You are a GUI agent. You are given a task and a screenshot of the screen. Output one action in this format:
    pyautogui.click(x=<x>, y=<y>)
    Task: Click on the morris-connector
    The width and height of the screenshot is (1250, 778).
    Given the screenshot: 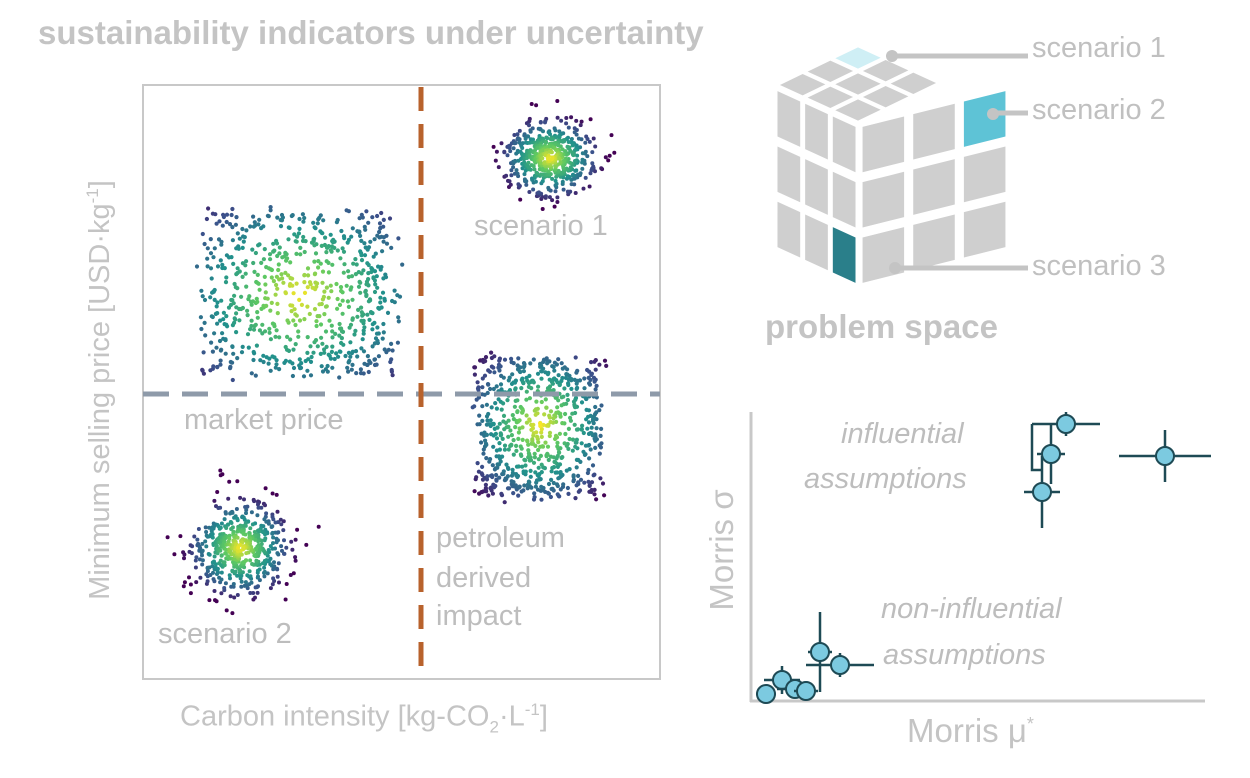 What is the action you would take?
    pyautogui.click(x=1036, y=448)
    